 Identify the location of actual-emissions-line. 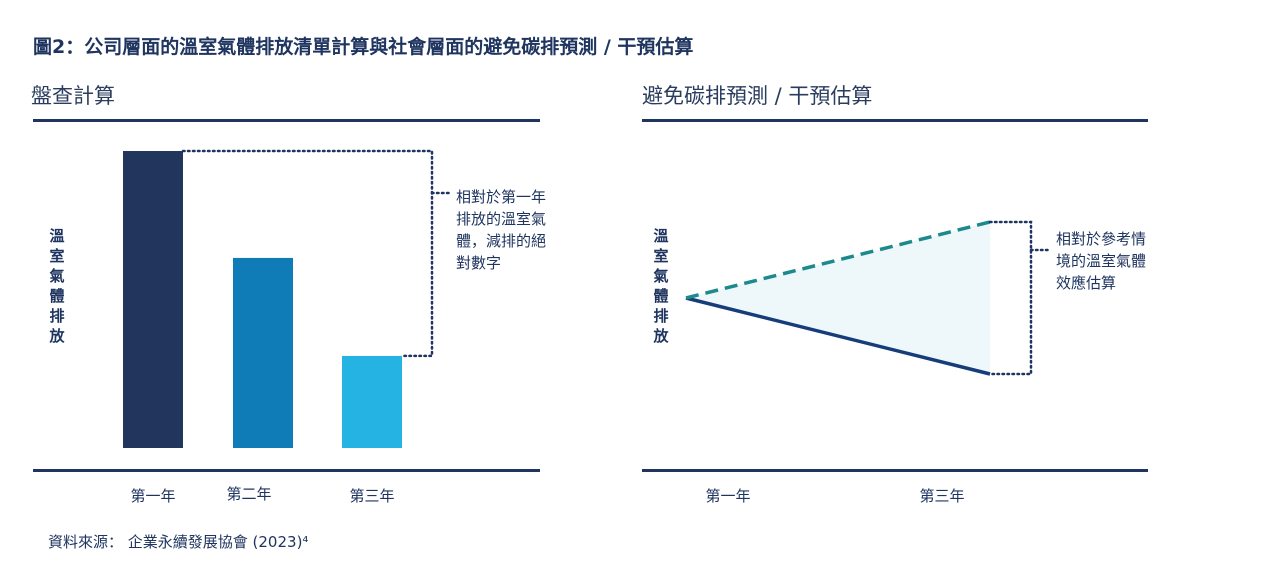
(838, 336).